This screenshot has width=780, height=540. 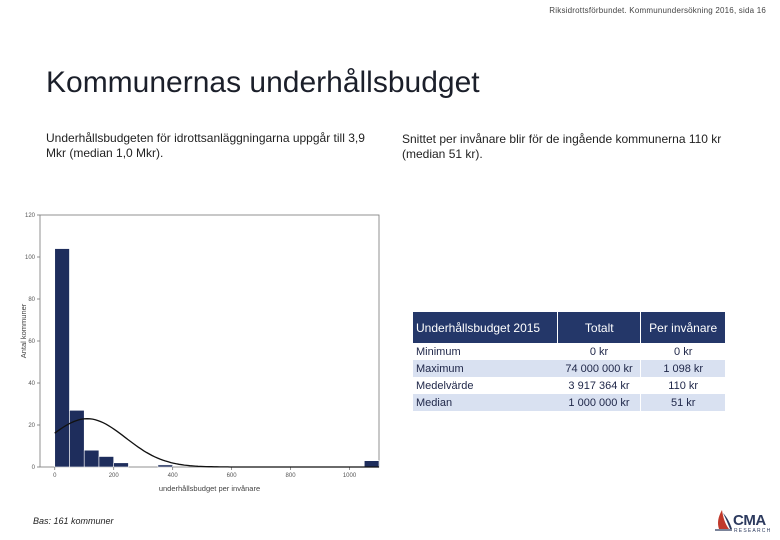 What do you see at coordinates (30, 258) in the screenshot?
I see `y-tick-label: 100` at bounding box center [30, 258].